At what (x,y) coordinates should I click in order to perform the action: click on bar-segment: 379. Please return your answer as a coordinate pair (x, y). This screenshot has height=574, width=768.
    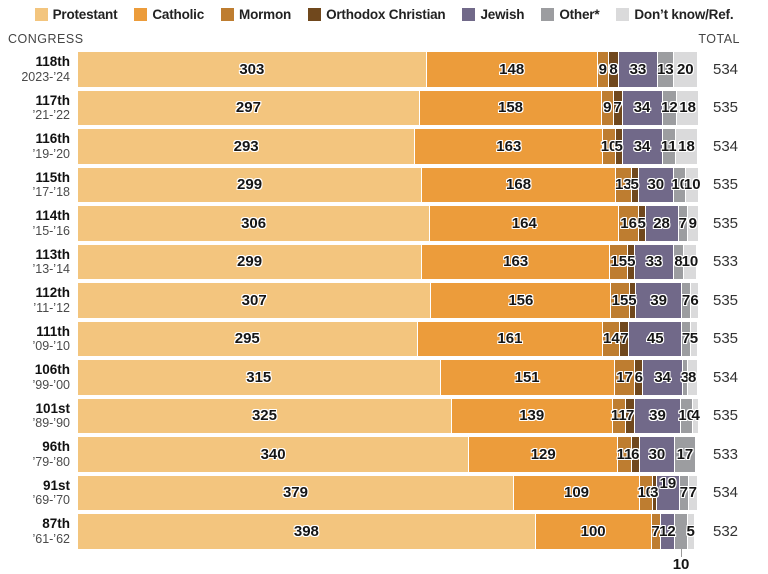
    Looking at the image, I should click on (295, 492).